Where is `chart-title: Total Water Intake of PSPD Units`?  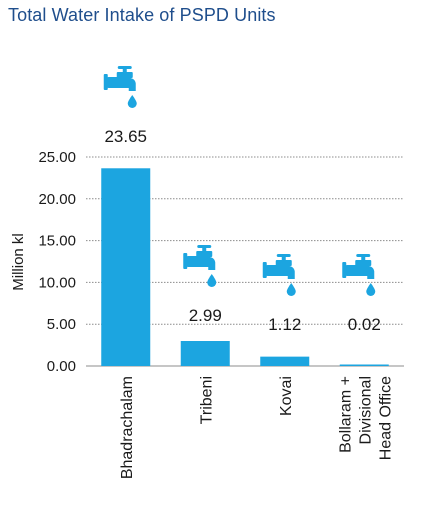 chart-title: Total Water Intake of PSPD Units is located at coordinates (142, 15).